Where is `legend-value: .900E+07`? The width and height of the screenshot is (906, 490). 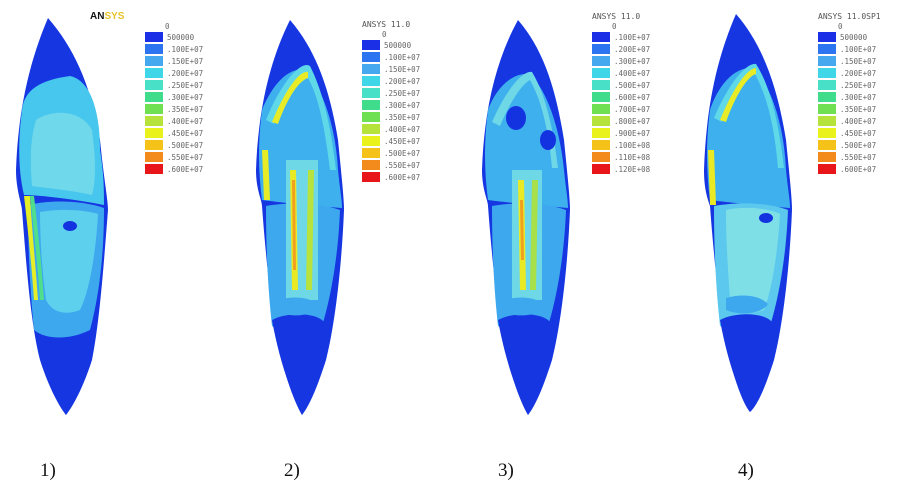
legend-value: .900E+07 is located at coordinates (632, 133).